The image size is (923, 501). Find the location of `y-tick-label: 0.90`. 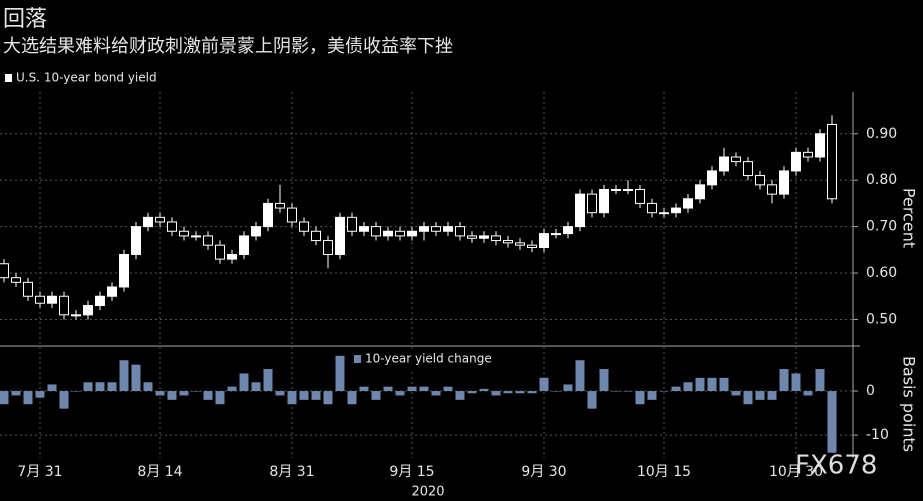

y-tick-label: 0.90 is located at coordinates (881, 134).